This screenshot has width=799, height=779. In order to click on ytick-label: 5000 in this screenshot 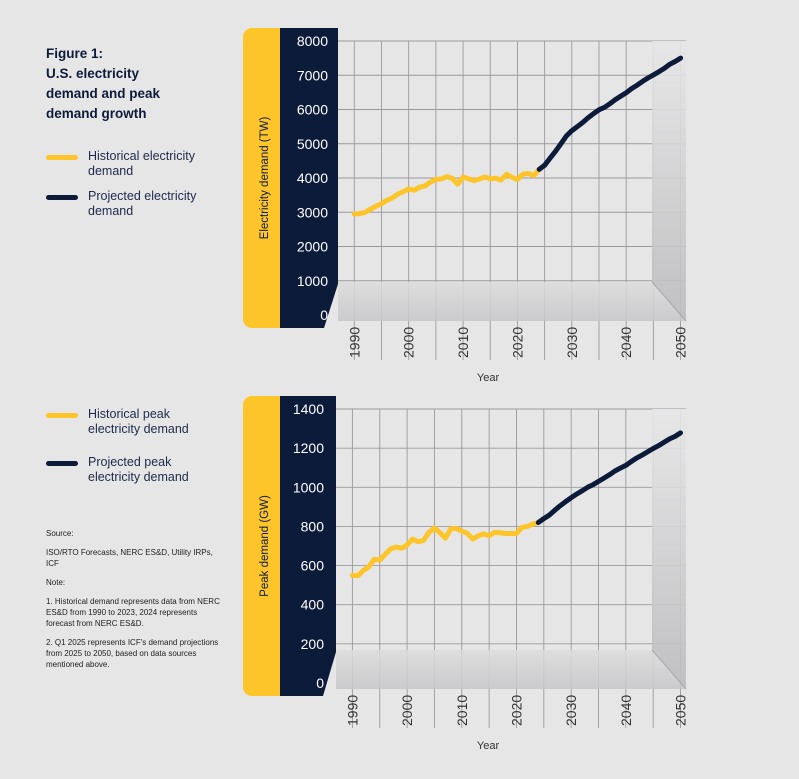, I will do `click(312, 144)`.